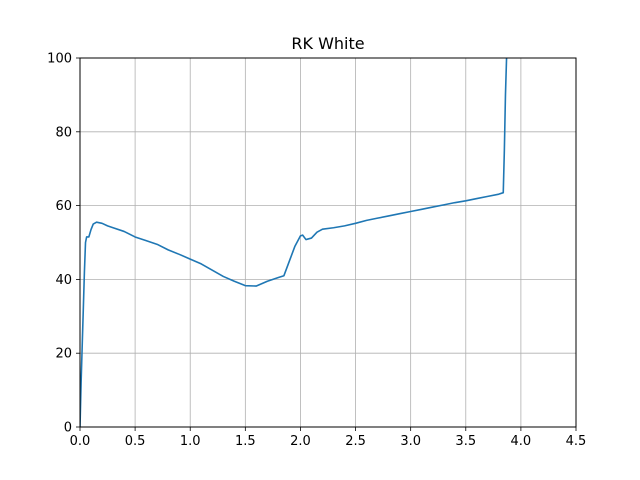  I want to click on x-tick-label: 1.0, so click(190, 441).